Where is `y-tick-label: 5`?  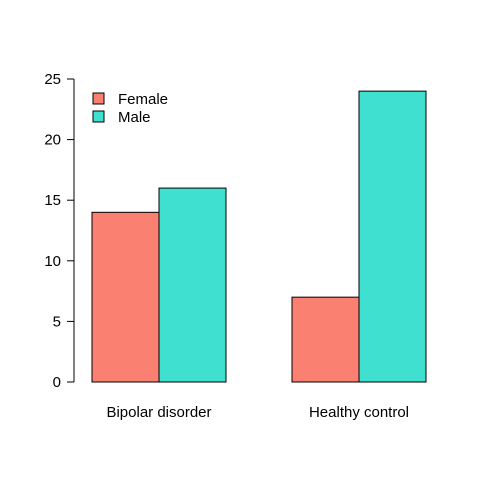
y-tick-label: 5 is located at coordinates (57, 321).